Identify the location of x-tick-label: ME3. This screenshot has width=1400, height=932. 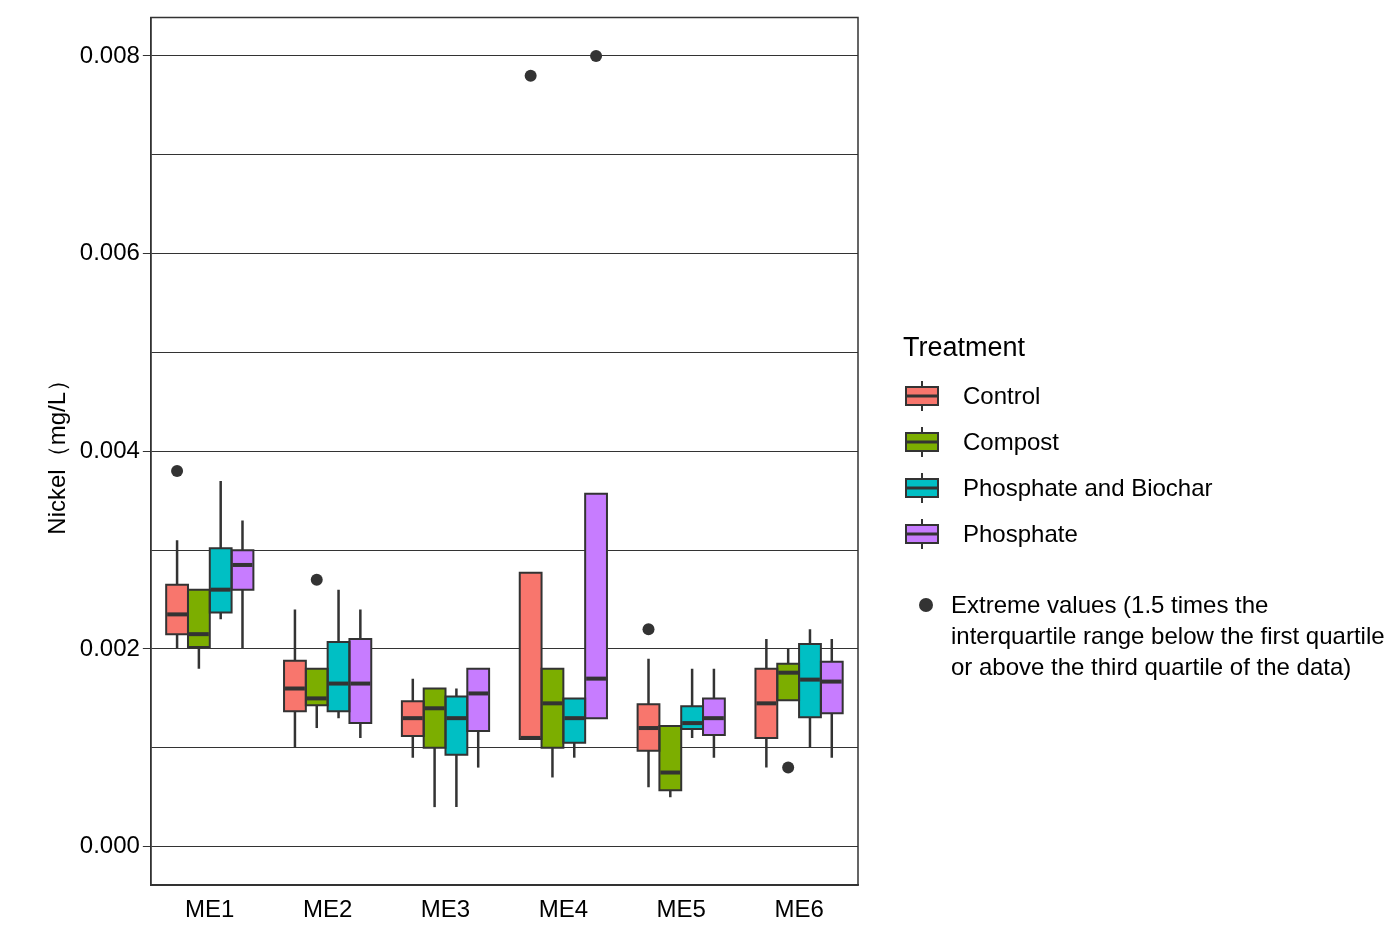
(445, 909).